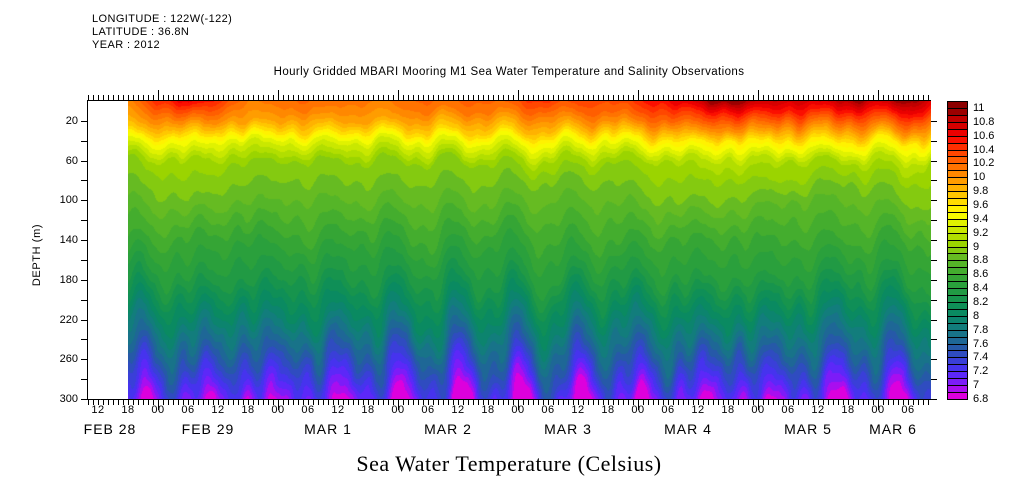 This screenshot has height=504, width=1009. I want to click on header-year: YEAR : 2012, so click(126, 45).